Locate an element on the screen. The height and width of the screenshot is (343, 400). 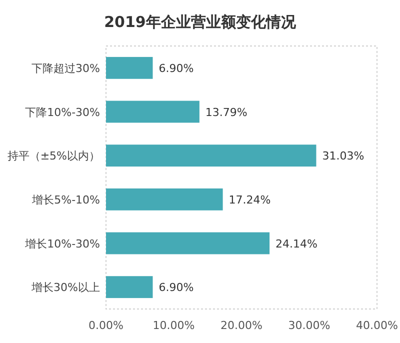
data-label: 24.14% is located at coordinates (297, 243).